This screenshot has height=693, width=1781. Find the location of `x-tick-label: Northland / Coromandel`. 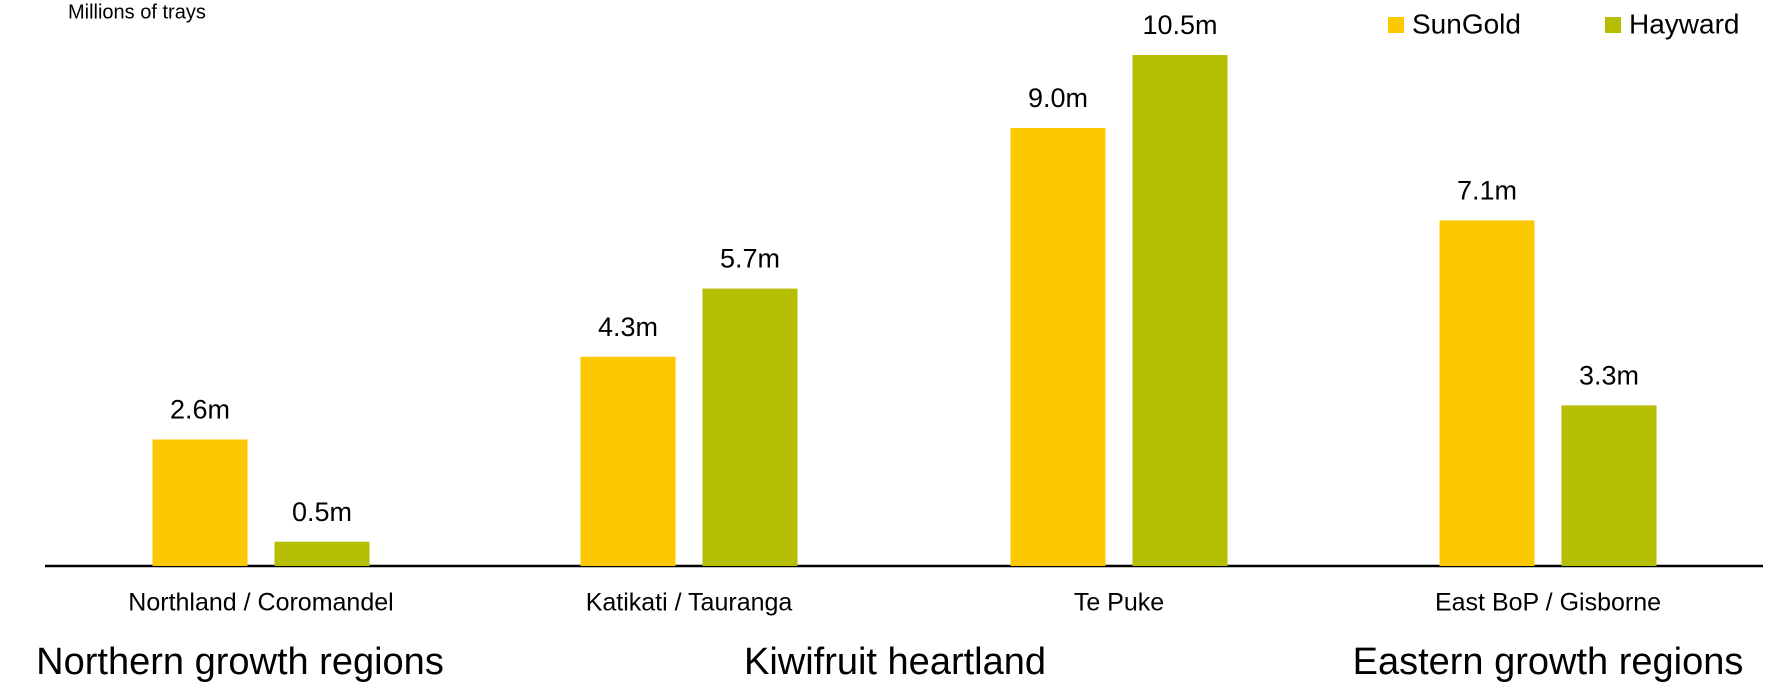

x-tick-label: Northland / Coromandel is located at coordinates (260, 603).